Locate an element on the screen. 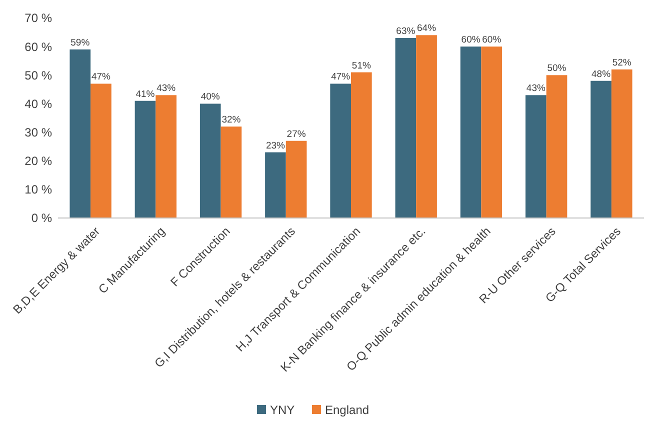 Image resolution: width=652 pixels, height=432 pixels. data-label: 32% is located at coordinates (232, 120).